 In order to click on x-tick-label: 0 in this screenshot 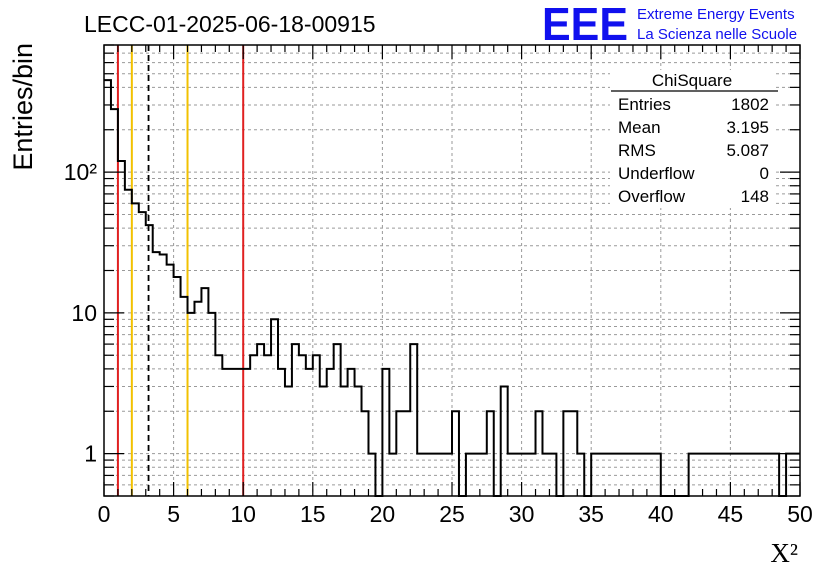, I will do `click(104, 514)`.